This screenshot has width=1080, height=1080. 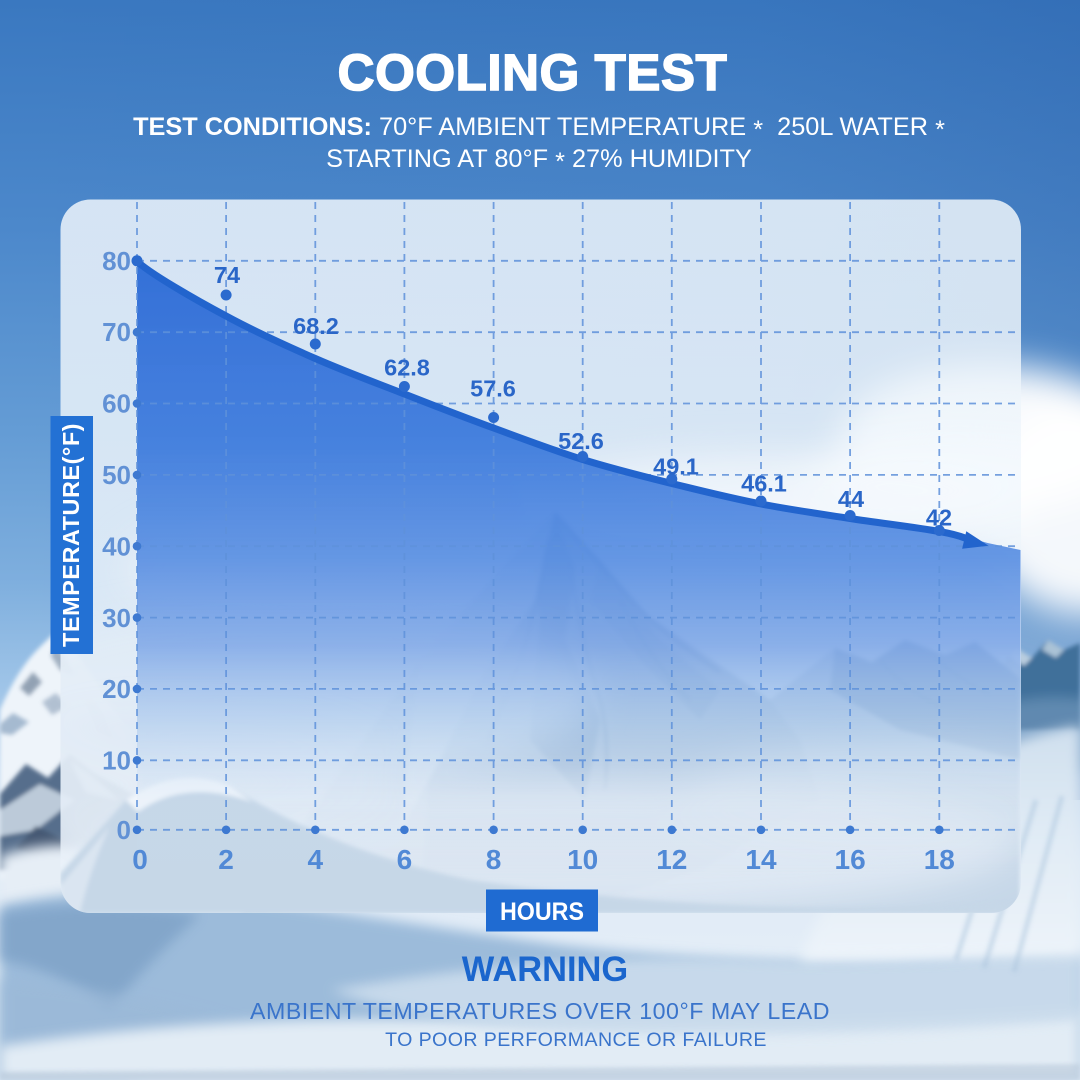 What do you see at coordinates (226, 859) in the screenshot?
I see `svg-text: 2` at bounding box center [226, 859].